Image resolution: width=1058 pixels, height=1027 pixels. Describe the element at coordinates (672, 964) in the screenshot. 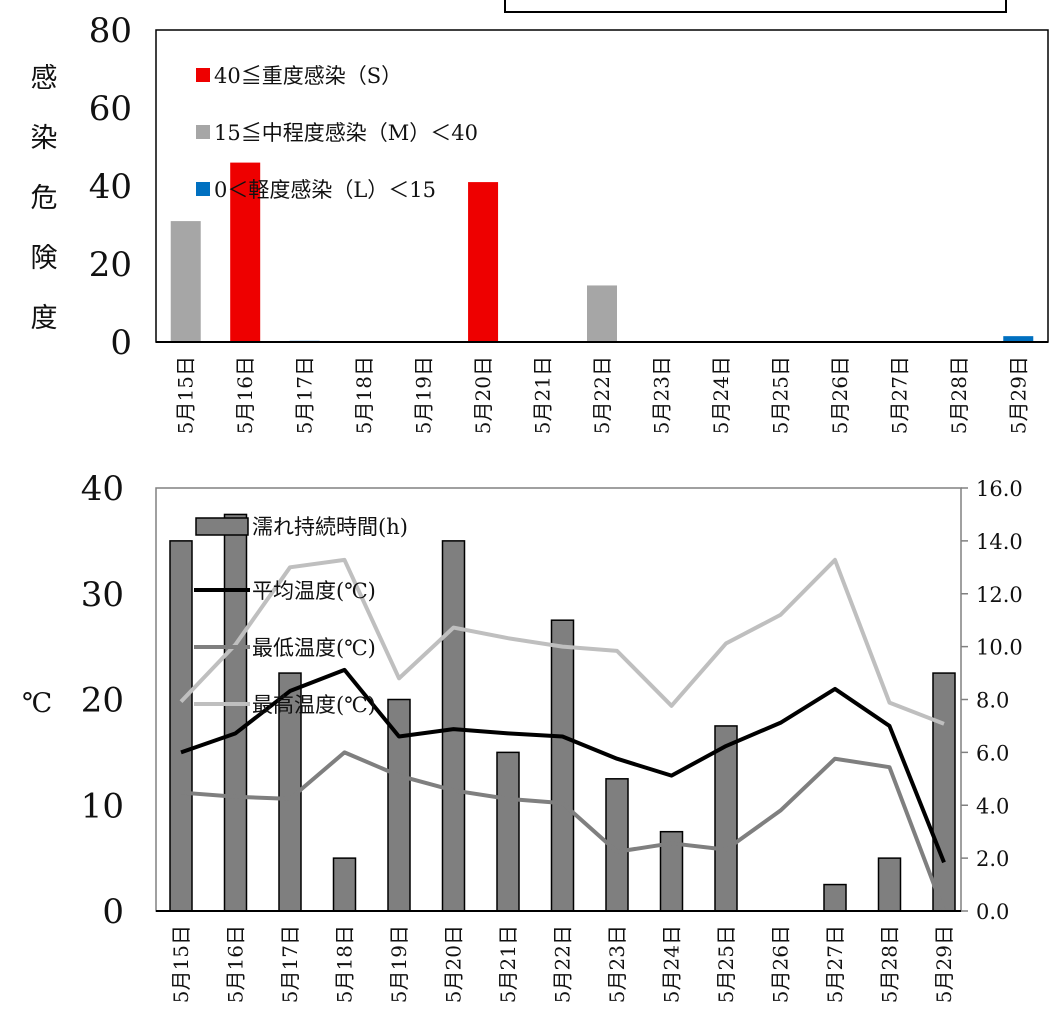

I see `bottom-x-tick-label: 5月24日` at that location.